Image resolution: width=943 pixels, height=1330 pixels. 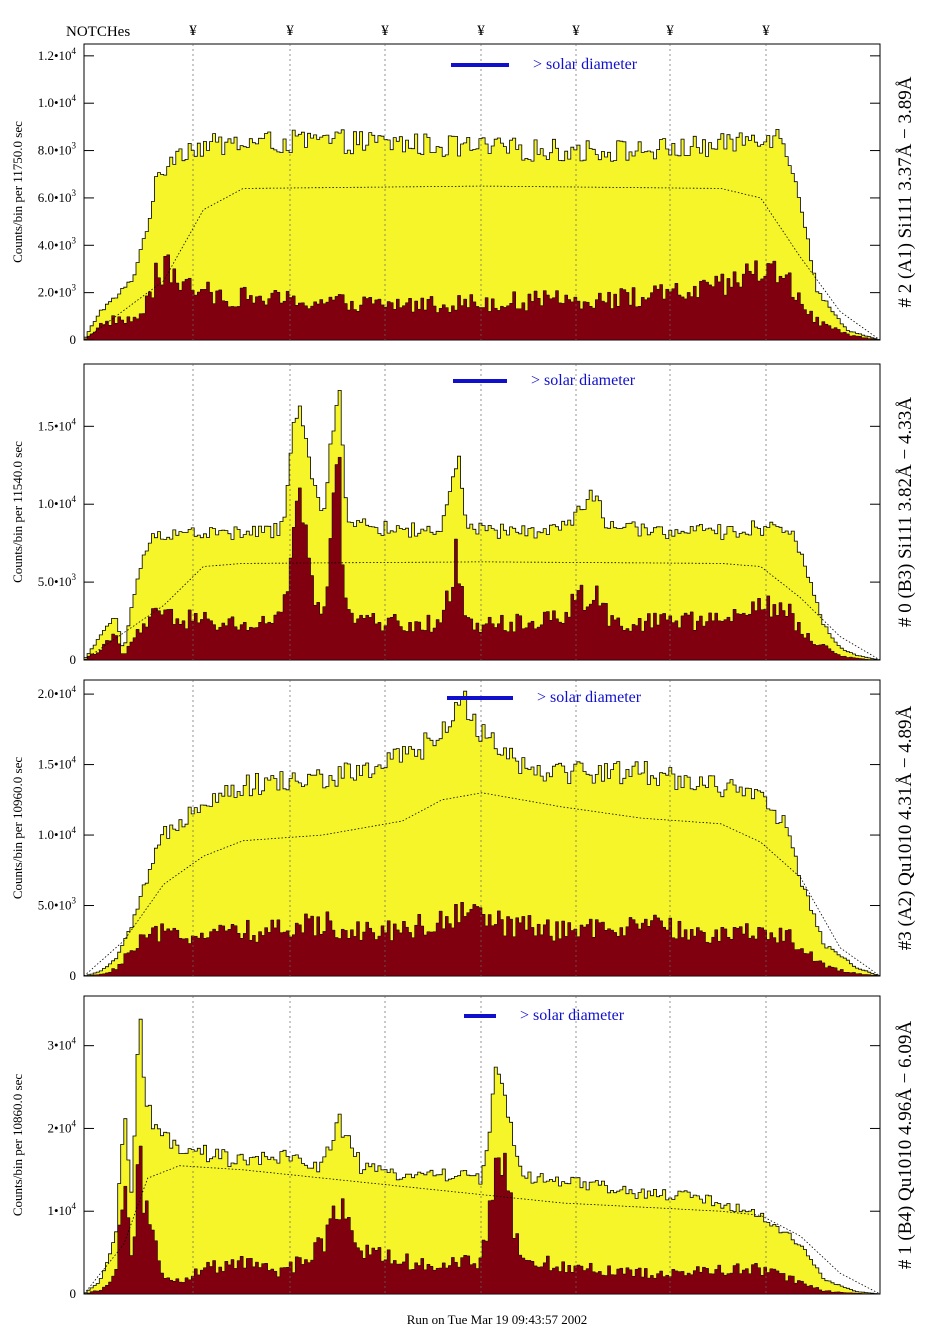 I want to click on y-tick-label: 2•104, so click(x=61, y=1126).